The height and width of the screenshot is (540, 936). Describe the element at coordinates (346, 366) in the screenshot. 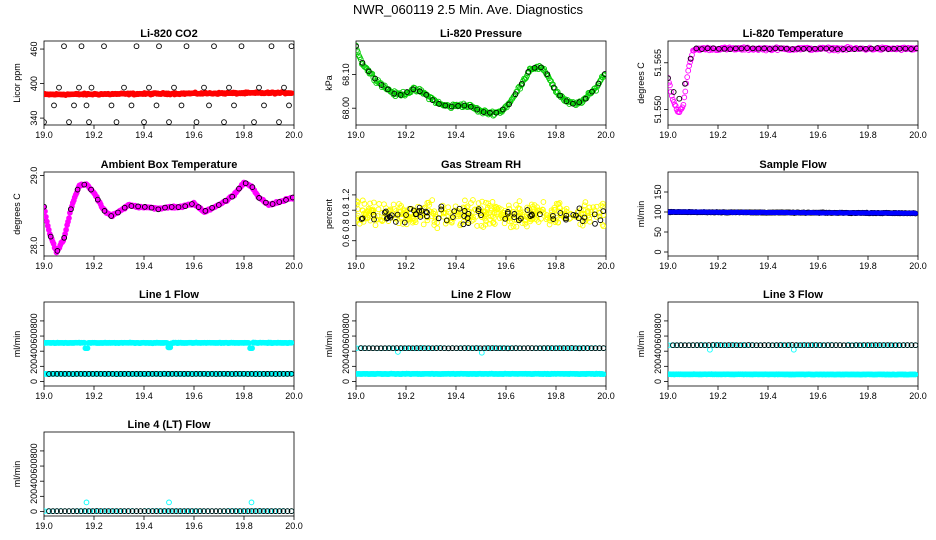

I see `y-tick-label: 200` at that location.